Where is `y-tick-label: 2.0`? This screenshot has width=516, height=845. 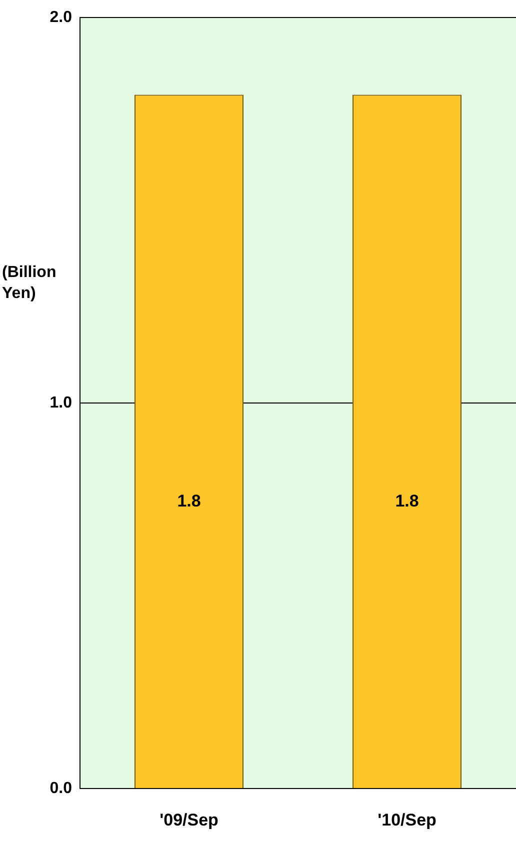 y-tick-label: 2.0 is located at coordinates (61, 17).